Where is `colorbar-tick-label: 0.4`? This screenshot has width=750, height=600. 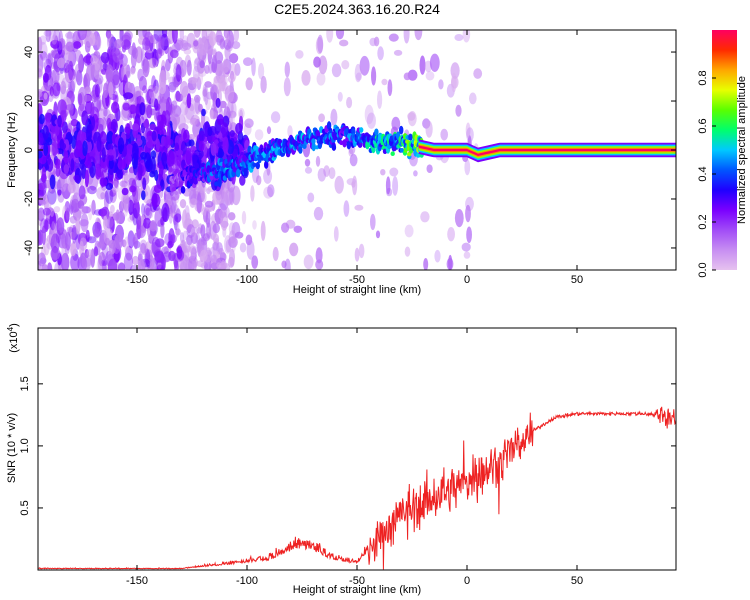
colorbar-tick-label: 0.4 is located at coordinates (703, 173).